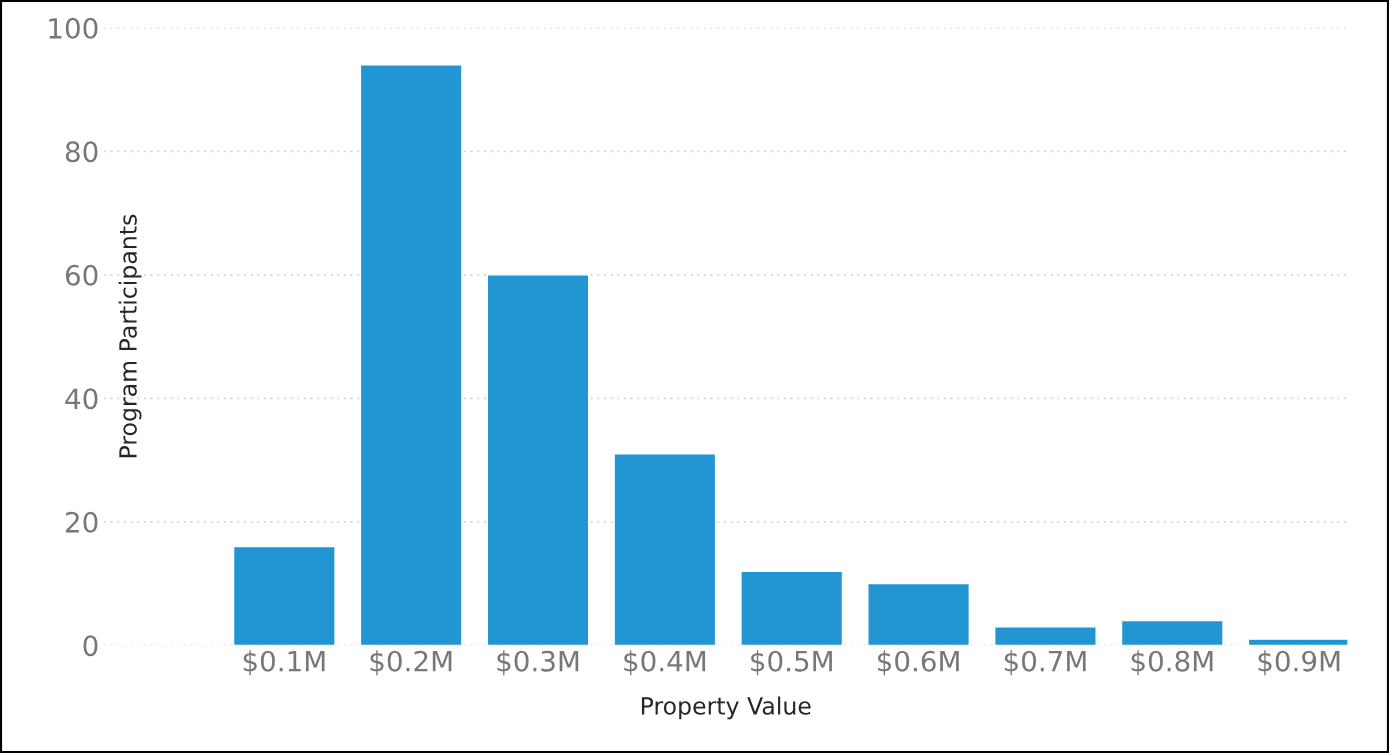 Image resolution: width=1389 pixels, height=753 pixels. Describe the element at coordinates (1299, 663) in the screenshot. I see `x-tick-label: $0.9M` at that location.